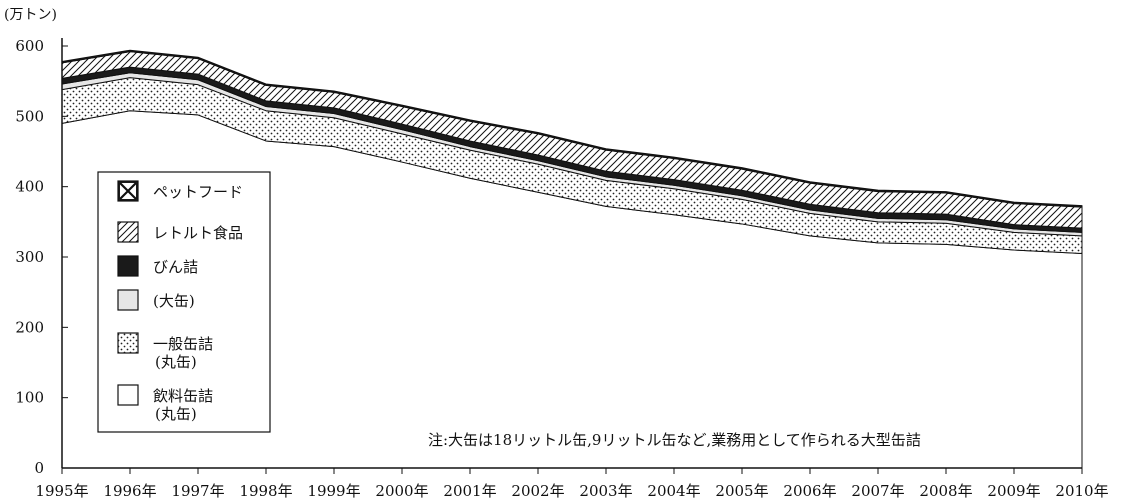  What do you see at coordinates (29, 46) in the screenshot?
I see `y-tick-label: 600` at bounding box center [29, 46].